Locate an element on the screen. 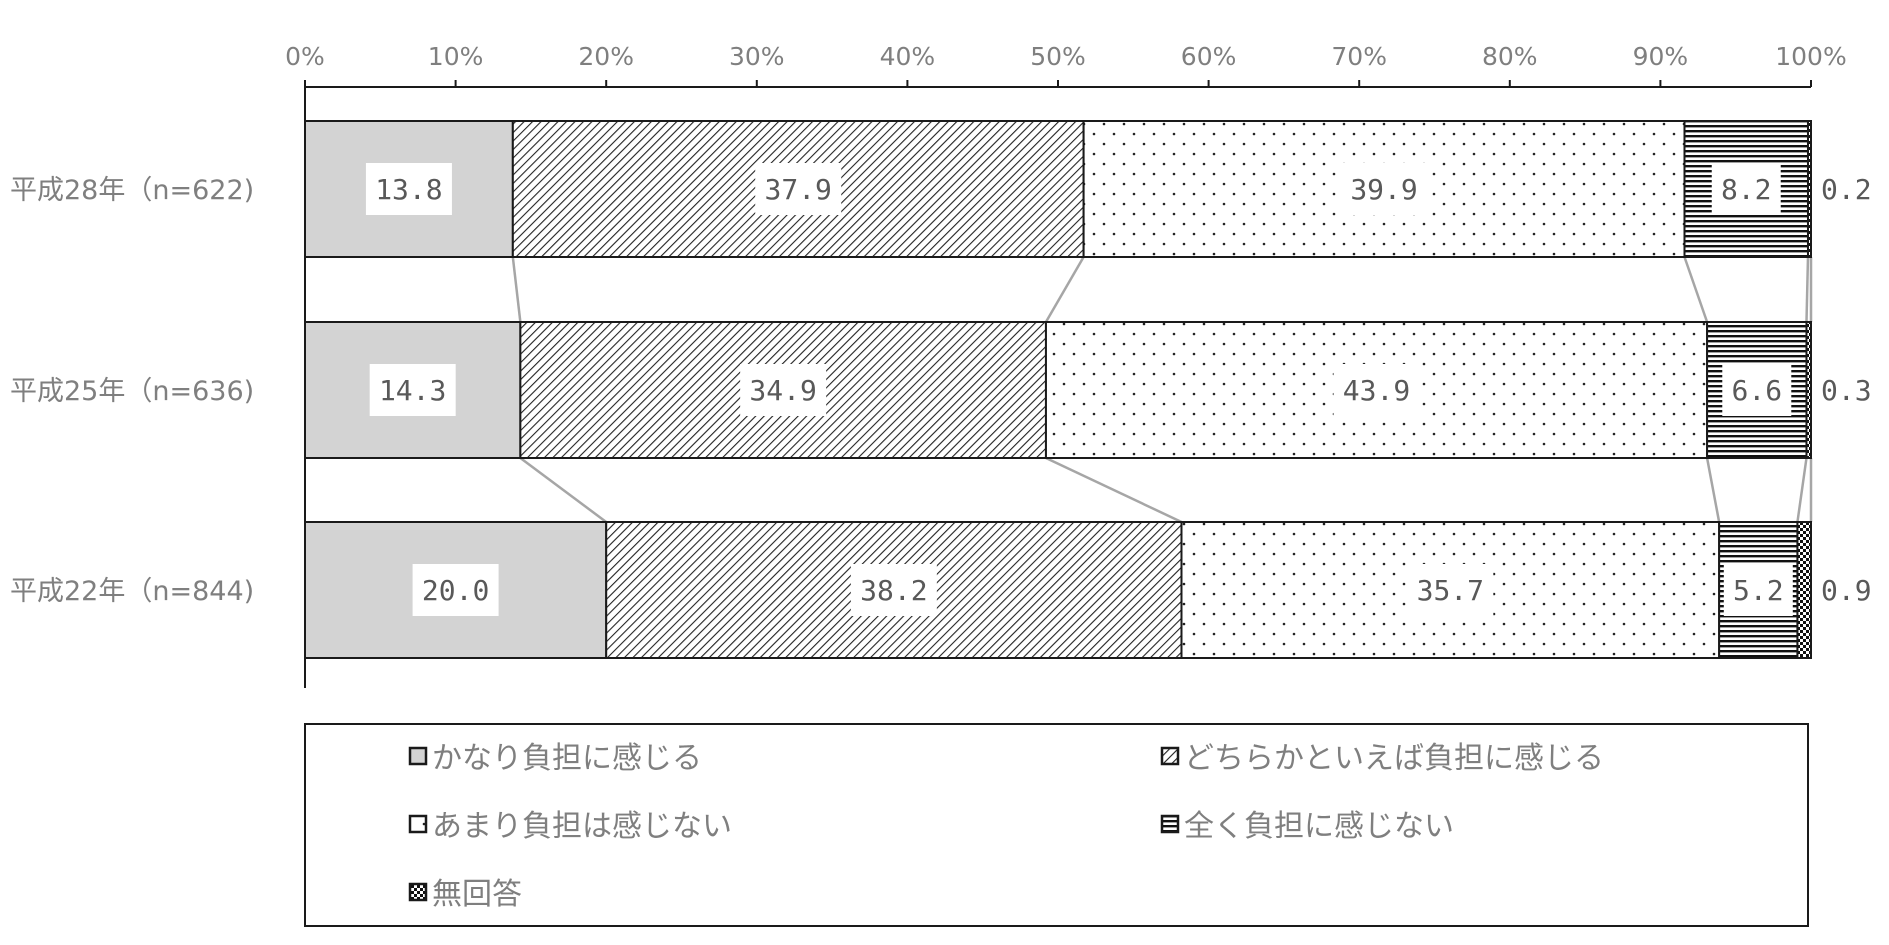  data-label: 0.9 is located at coordinates (1846, 590).